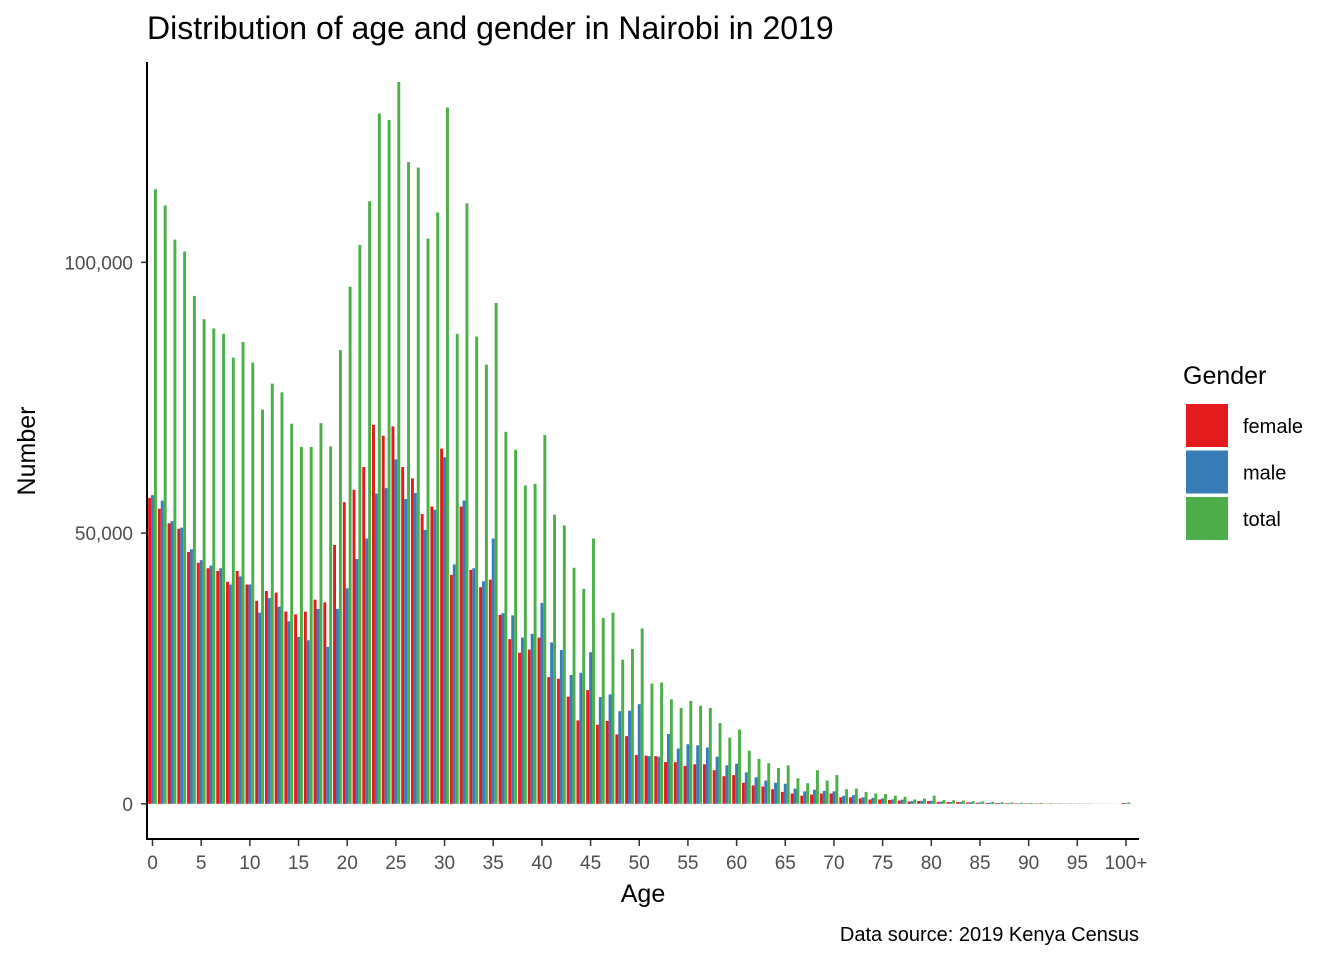 Image resolution: width=1344 pixels, height=960 pixels. What do you see at coordinates (1262, 520) in the screenshot?
I see `legend-label-total: total` at bounding box center [1262, 520].